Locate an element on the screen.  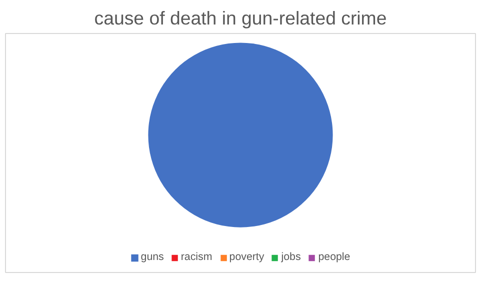
legend-label: racism is located at coordinates (196, 257).